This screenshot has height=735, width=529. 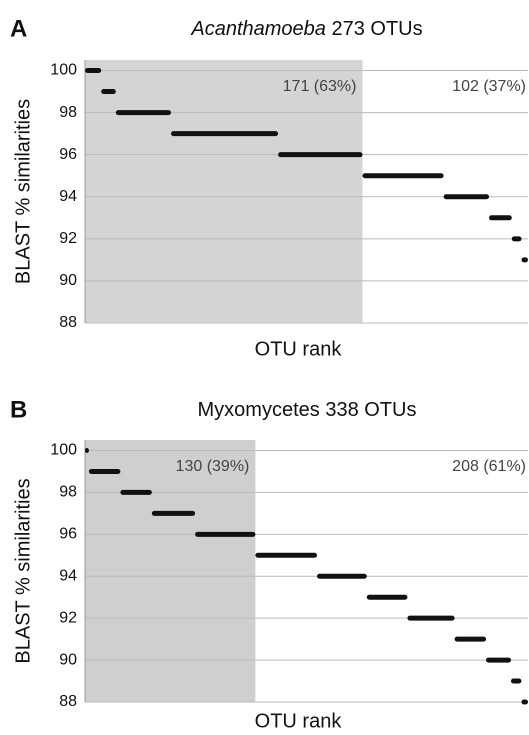 What do you see at coordinates (259, 410) in the screenshot?
I see `title-taxon: Myxomycetes` at bounding box center [259, 410].